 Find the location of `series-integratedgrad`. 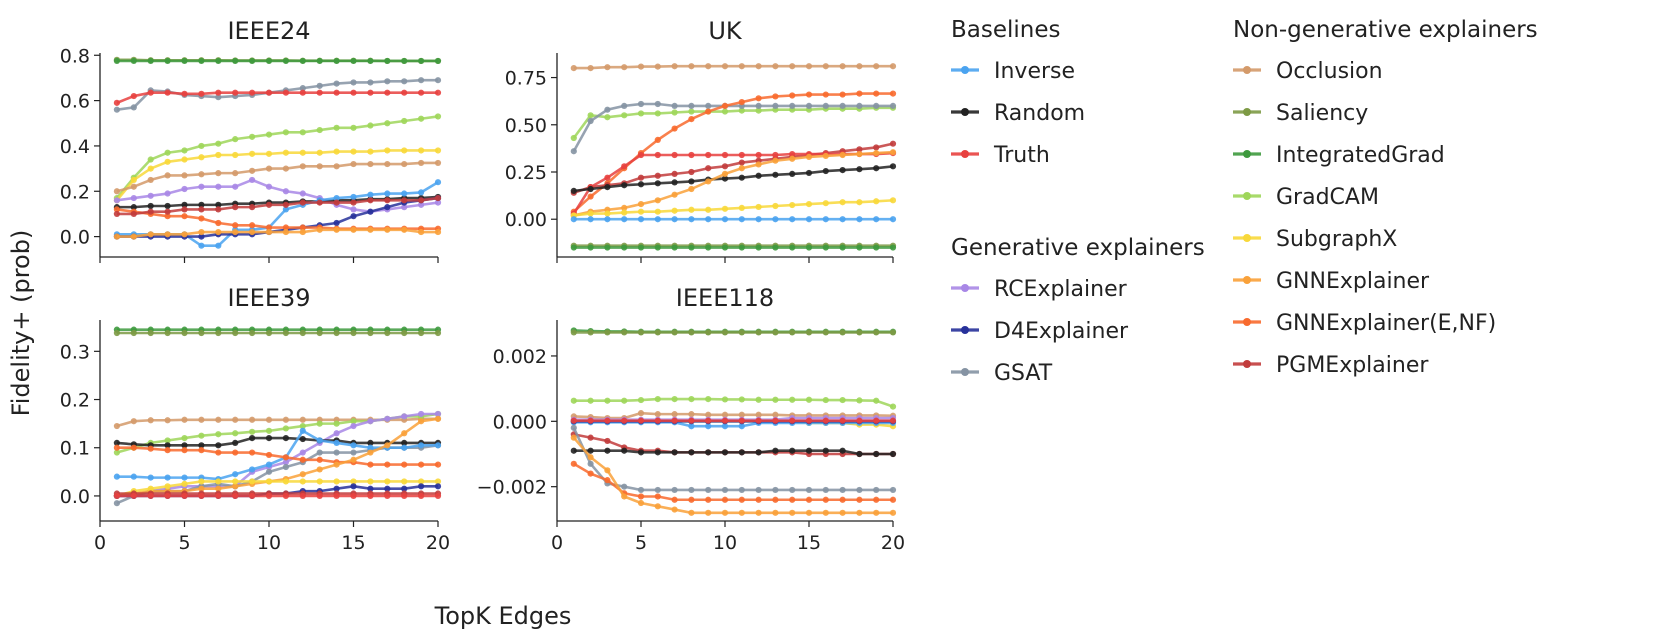

series-integratedgrad is located at coordinates (733, 247).